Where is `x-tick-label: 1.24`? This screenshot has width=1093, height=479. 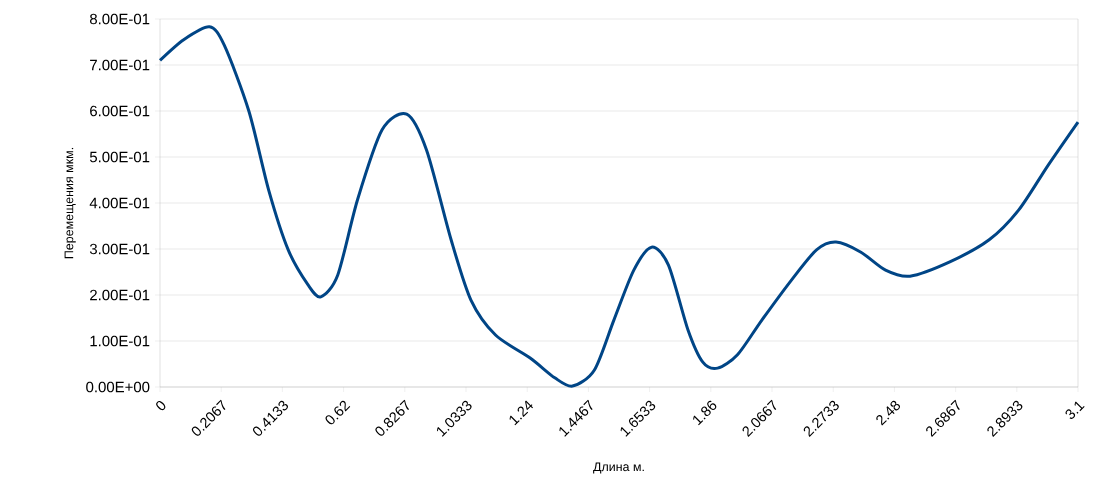 x-tick-label: 1.24 is located at coordinates (521, 413).